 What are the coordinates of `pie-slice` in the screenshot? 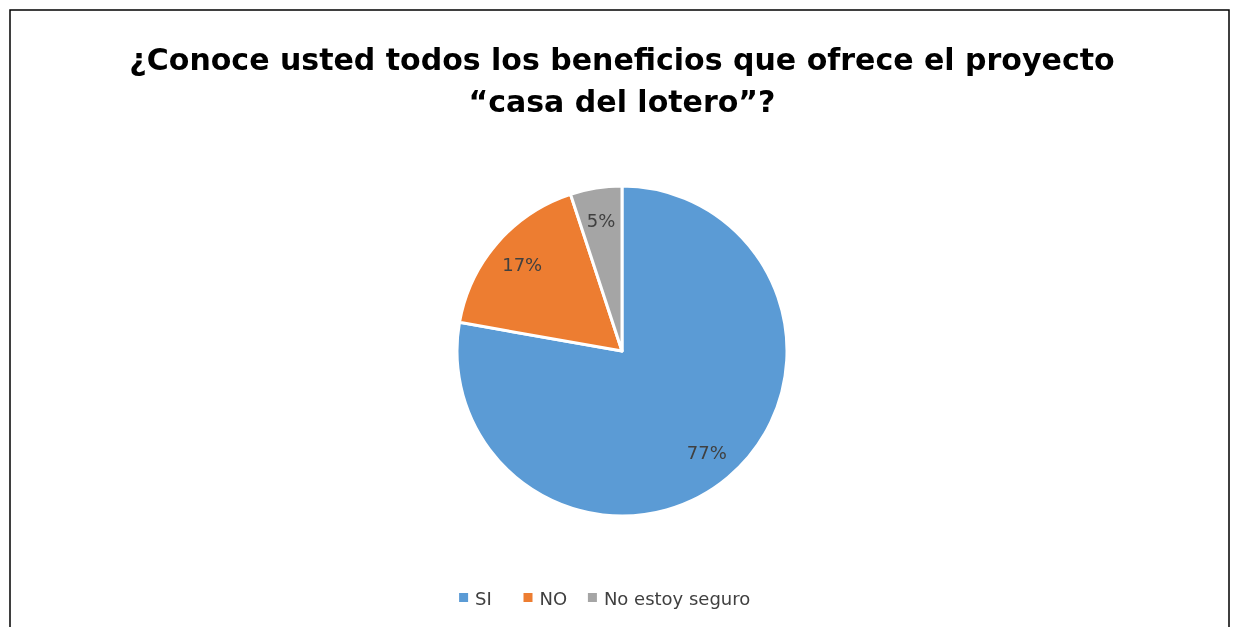 It's located at (622, 351).